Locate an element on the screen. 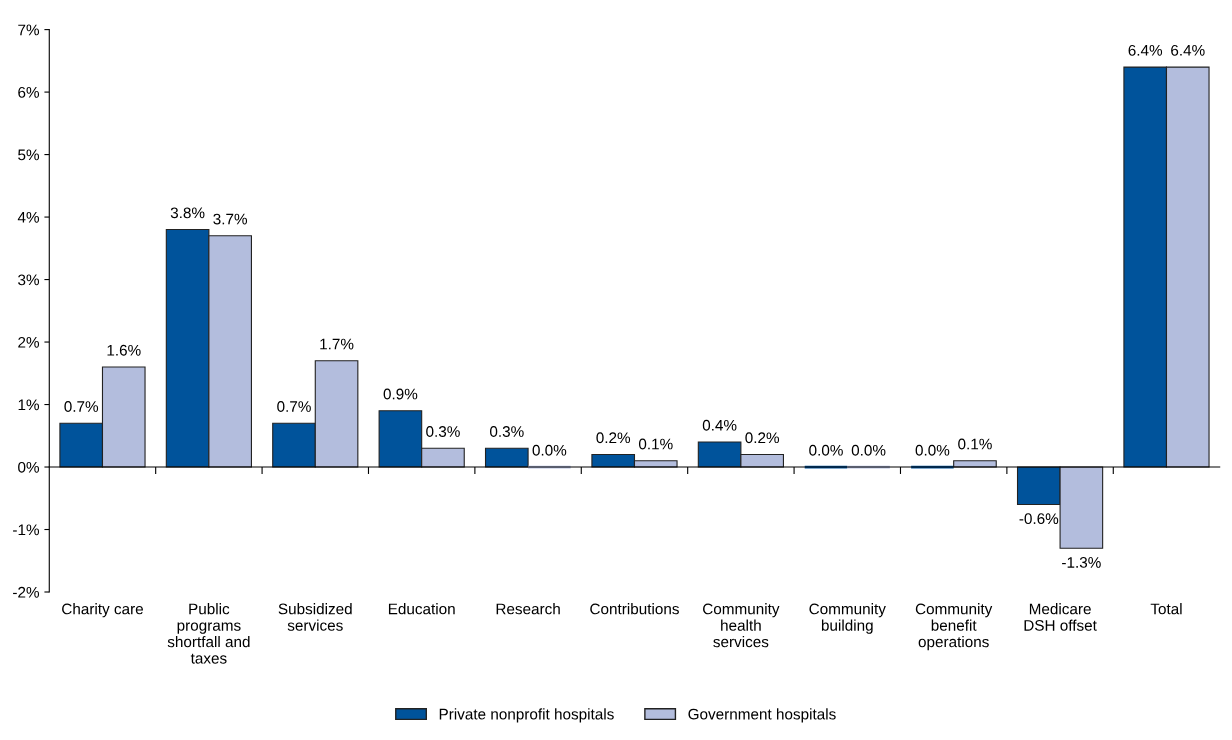 The width and height of the screenshot is (1232, 740). x-tick-label: Community health services is located at coordinates (741, 625).